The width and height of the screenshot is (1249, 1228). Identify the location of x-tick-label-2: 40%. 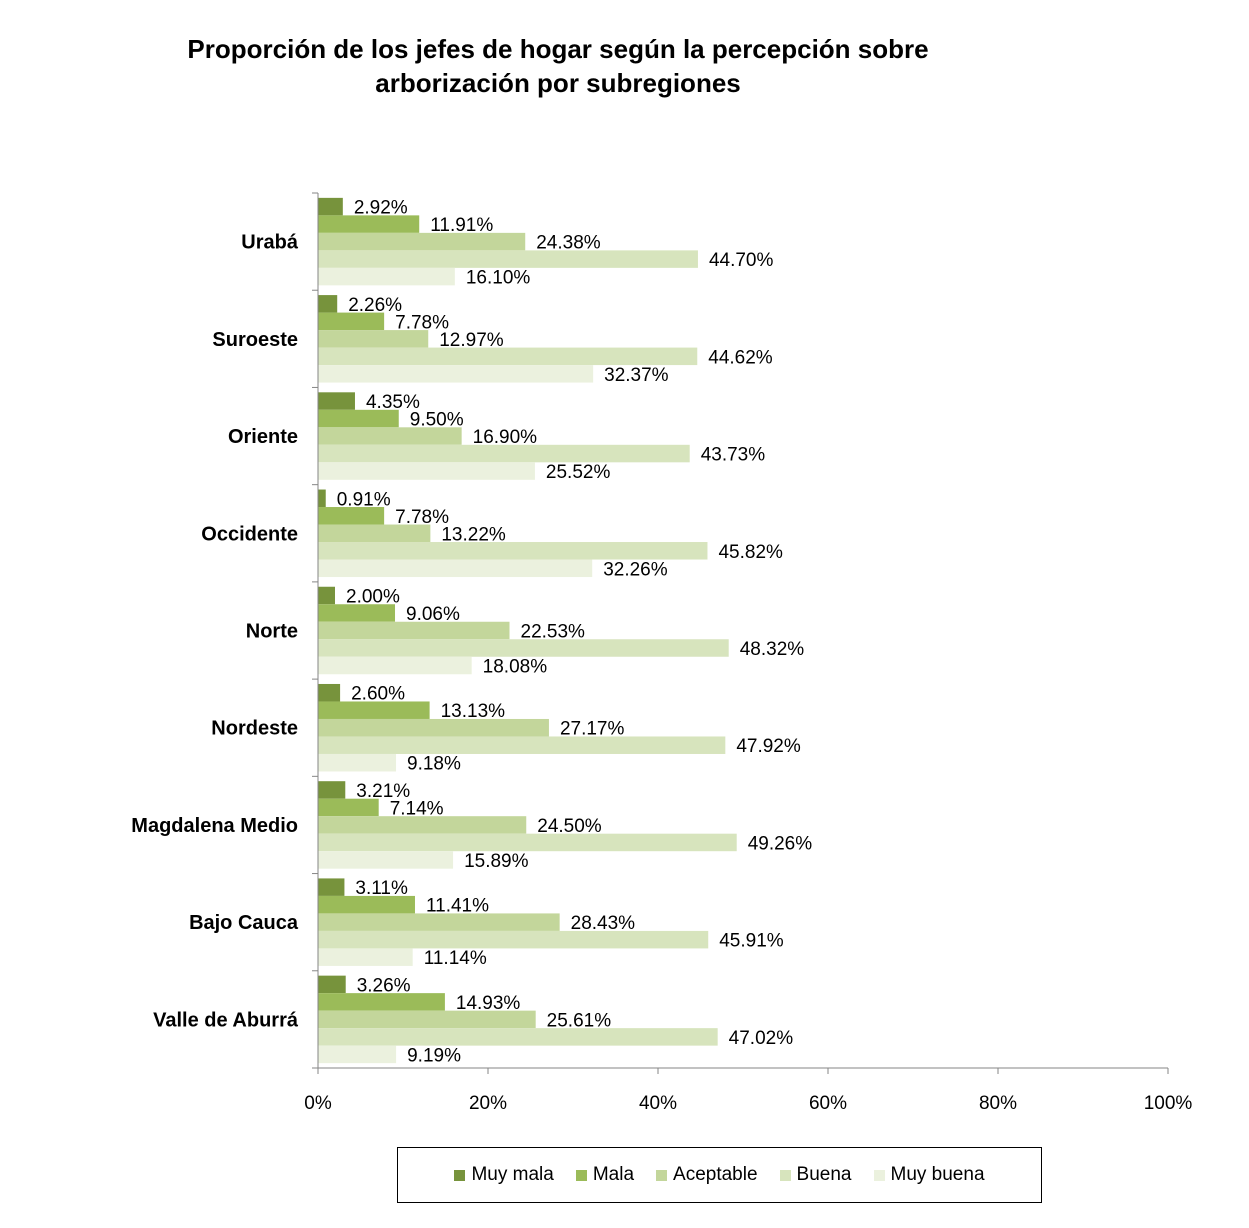
(658, 1103).